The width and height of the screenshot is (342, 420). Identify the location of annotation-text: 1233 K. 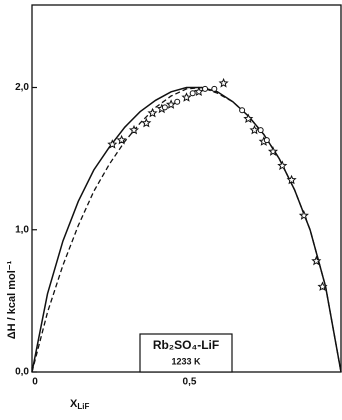
(186, 361).